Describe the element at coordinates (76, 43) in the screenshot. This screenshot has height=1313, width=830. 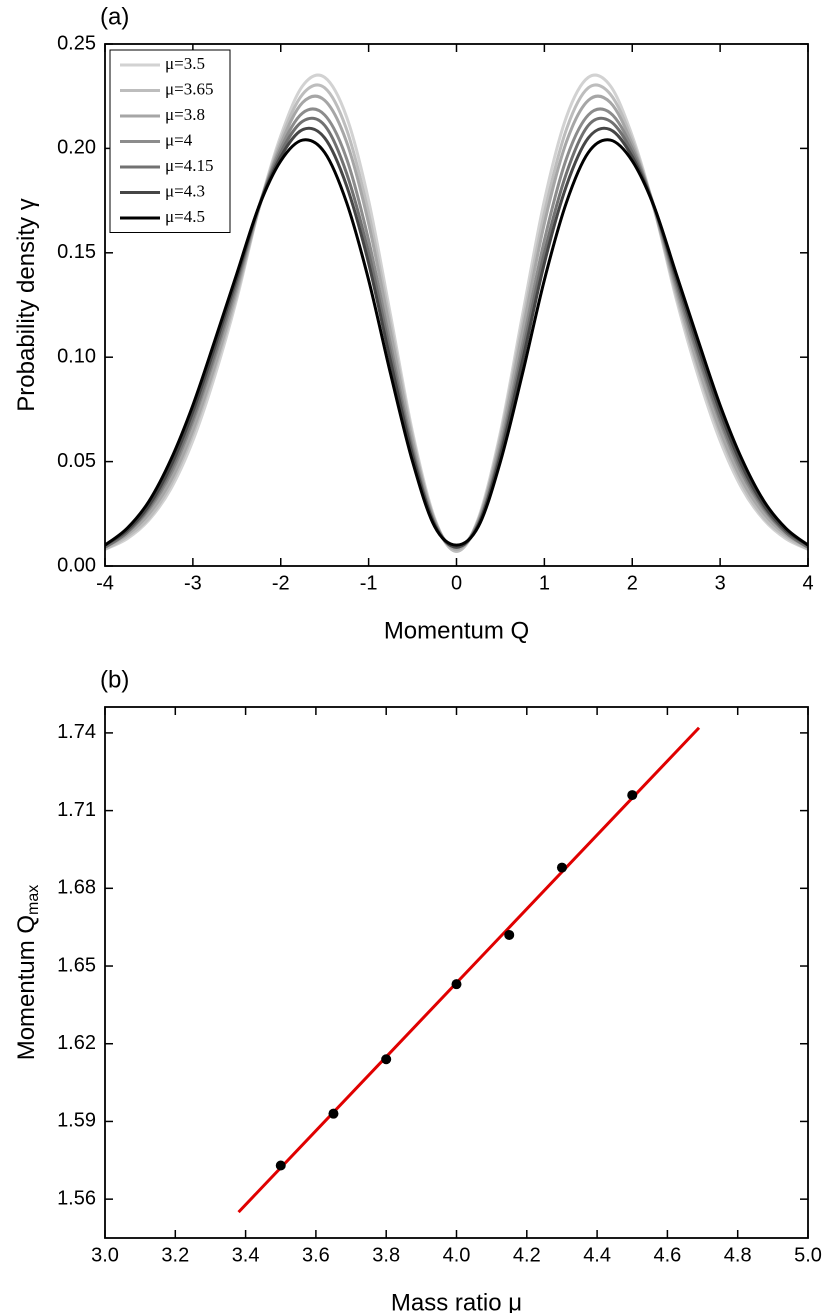
I see `y-tick-label: 0.25` at that location.